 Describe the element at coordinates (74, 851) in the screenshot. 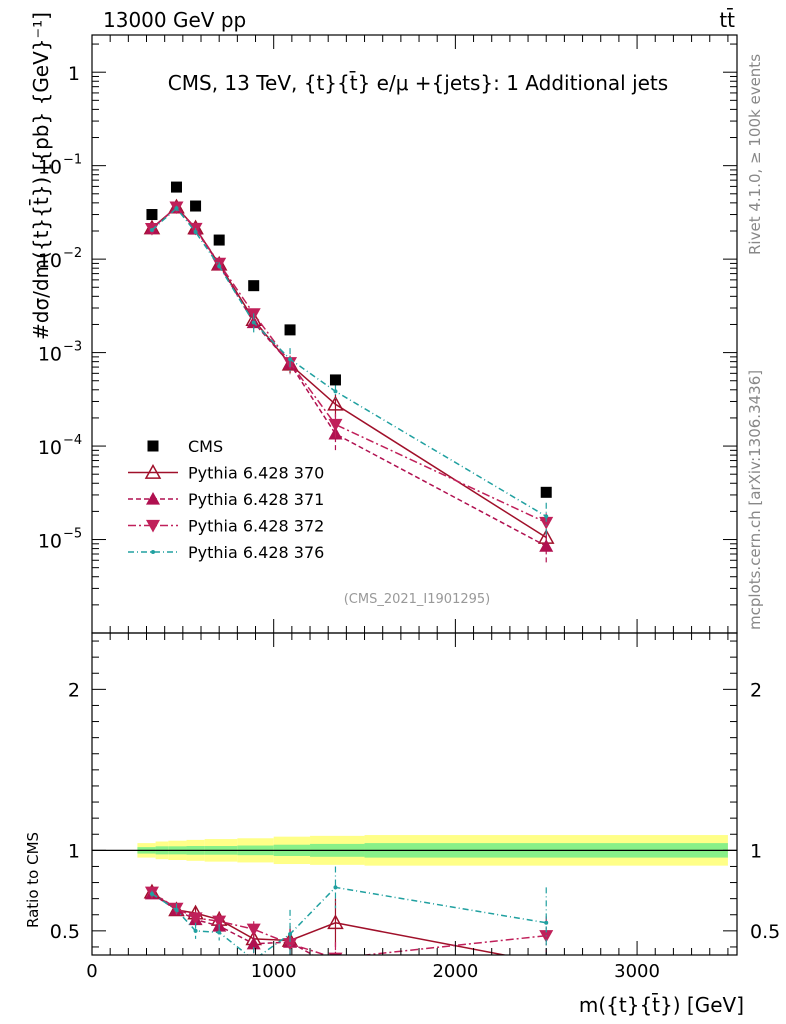

I see `y-tick-label-lower-1: 1` at that location.